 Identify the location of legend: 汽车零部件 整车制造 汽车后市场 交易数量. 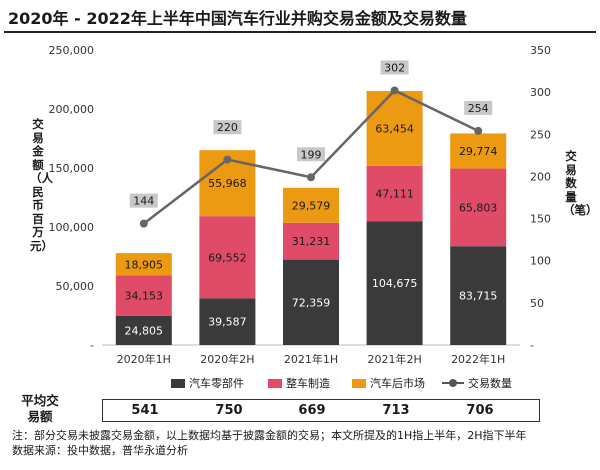
(300, 383).